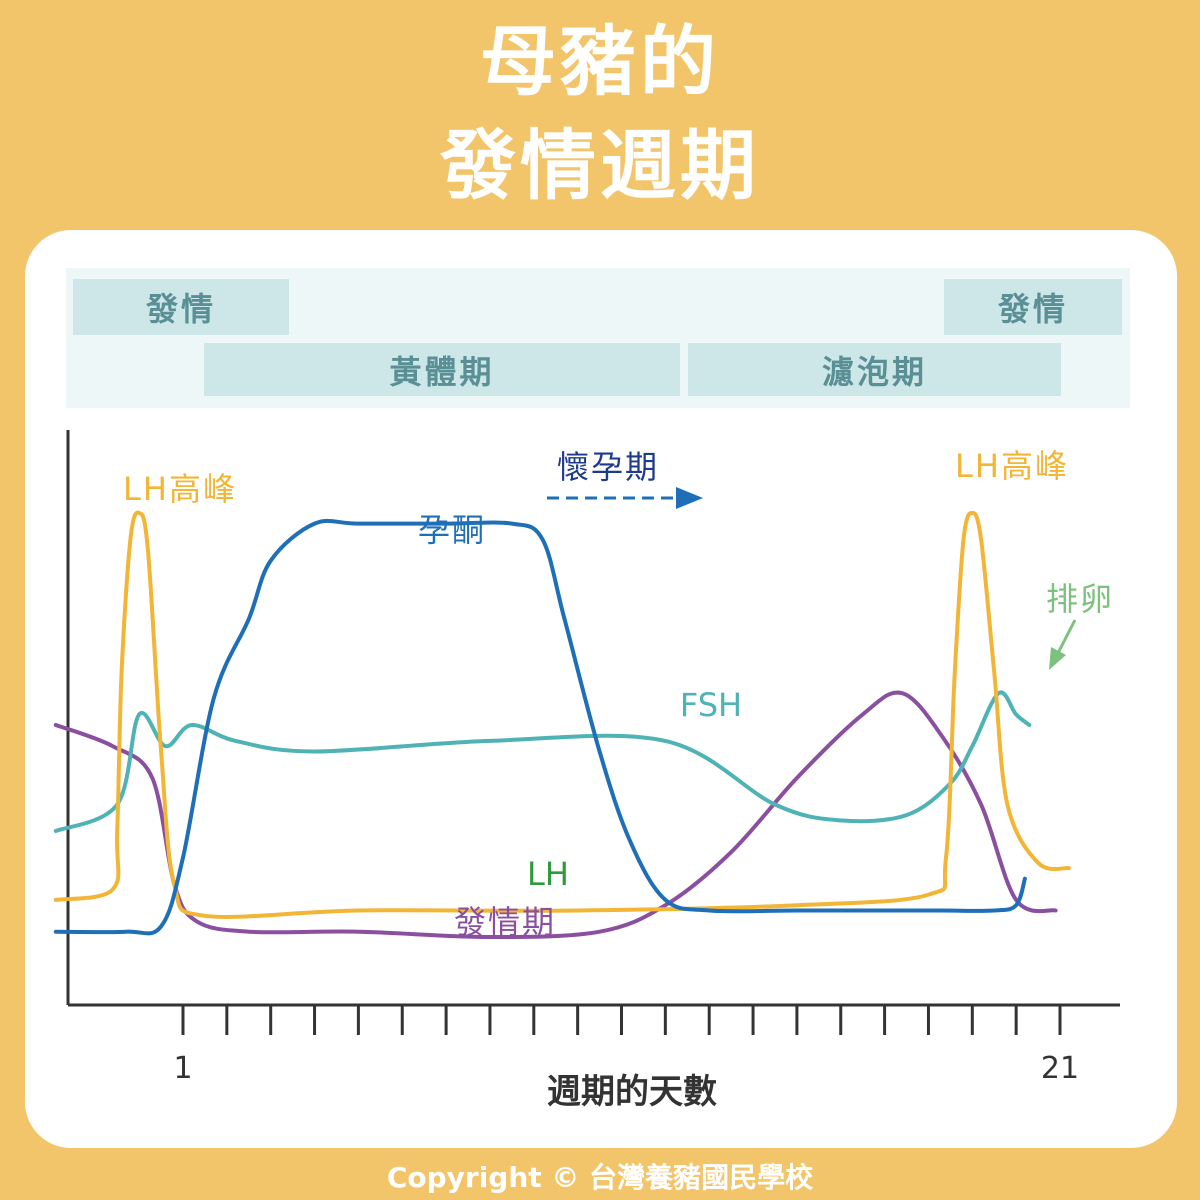  What do you see at coordinates (1033, 307) in the screenshot?
I see `phase-estrus-end: 發情` at bounding box center [1033, 307].